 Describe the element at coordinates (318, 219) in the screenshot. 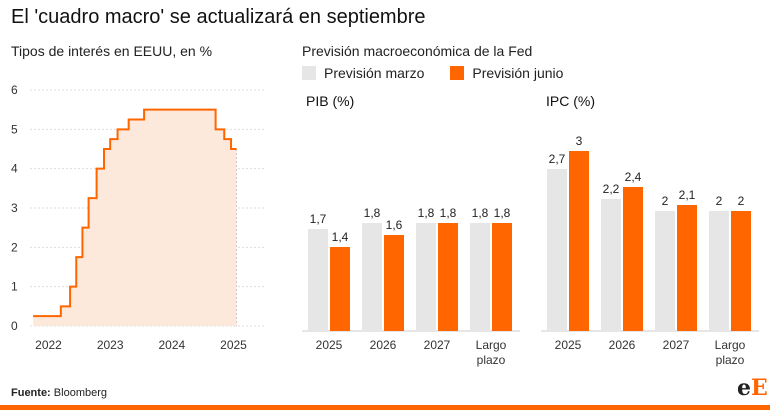

I see `gdp-value-label-march: 1,7` at that location.